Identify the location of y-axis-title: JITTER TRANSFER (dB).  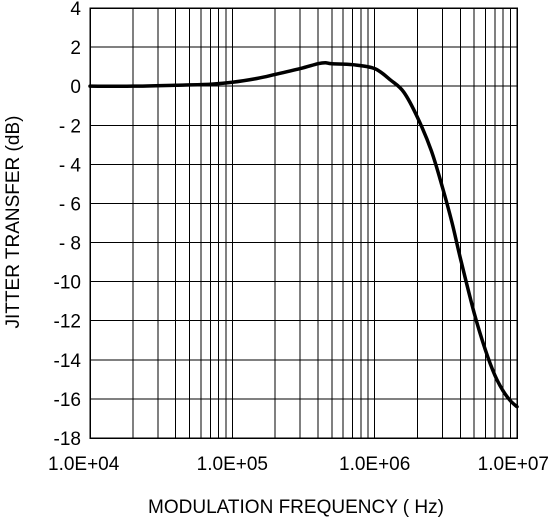
(13, 222).